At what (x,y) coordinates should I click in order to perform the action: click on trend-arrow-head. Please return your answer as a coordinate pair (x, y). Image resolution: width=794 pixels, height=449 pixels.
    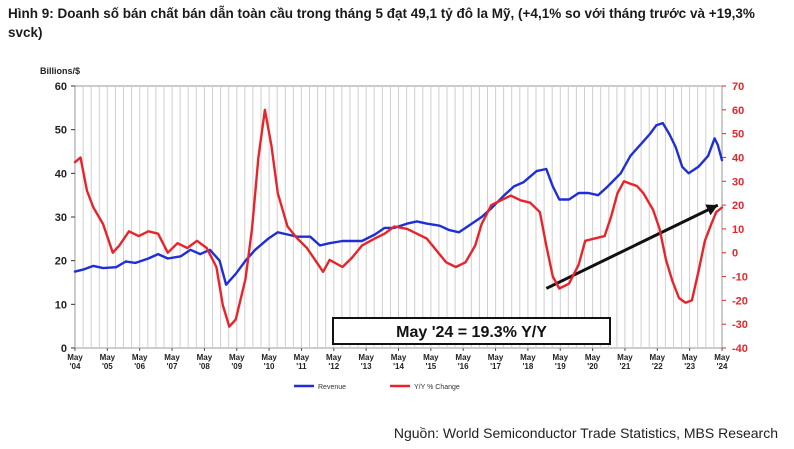
    Looking at the image, I should click on (711, 210).